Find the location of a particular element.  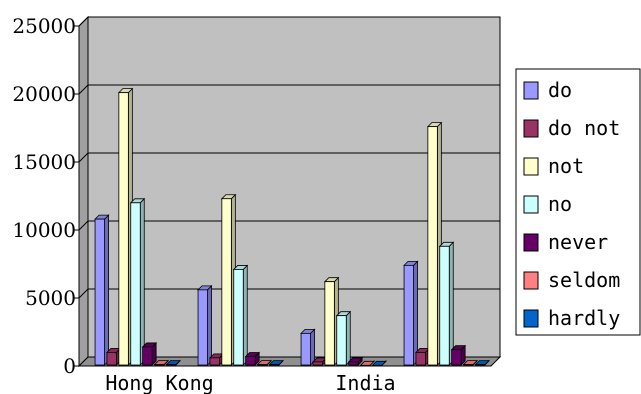

legend-item-do: do is located at coordinates (547, 90).